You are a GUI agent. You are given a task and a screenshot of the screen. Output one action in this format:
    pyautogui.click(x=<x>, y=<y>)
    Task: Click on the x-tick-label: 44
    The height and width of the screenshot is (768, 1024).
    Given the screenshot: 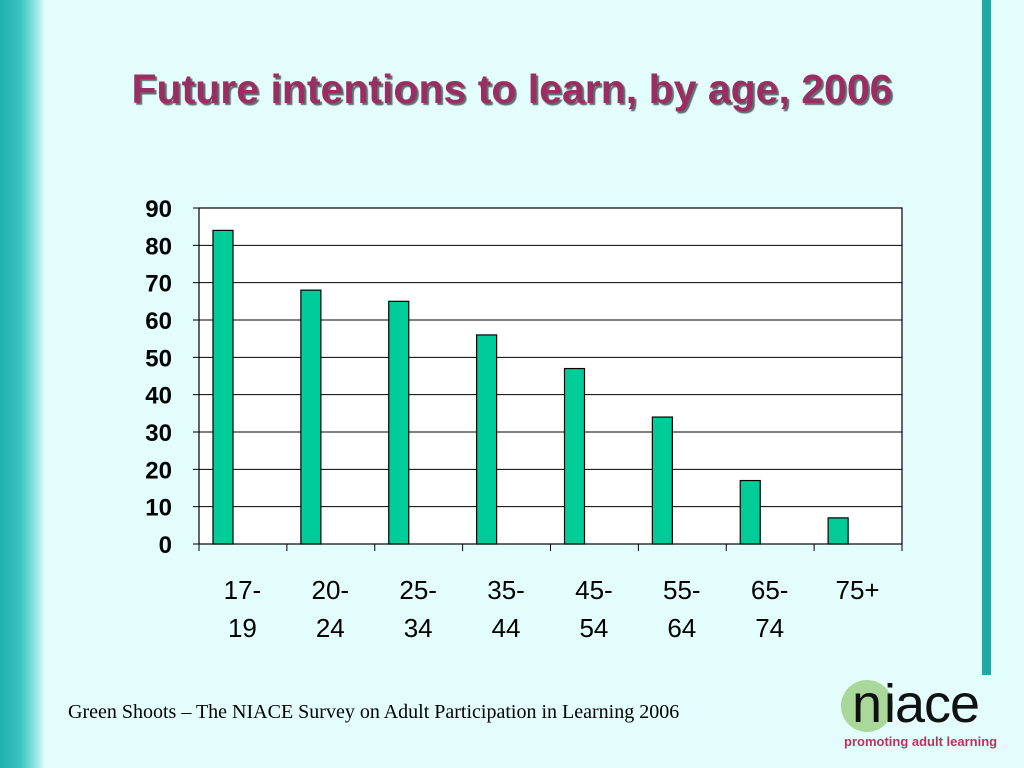 What is the action you would take?
    pyautogui.click(x=506, y=628)
    